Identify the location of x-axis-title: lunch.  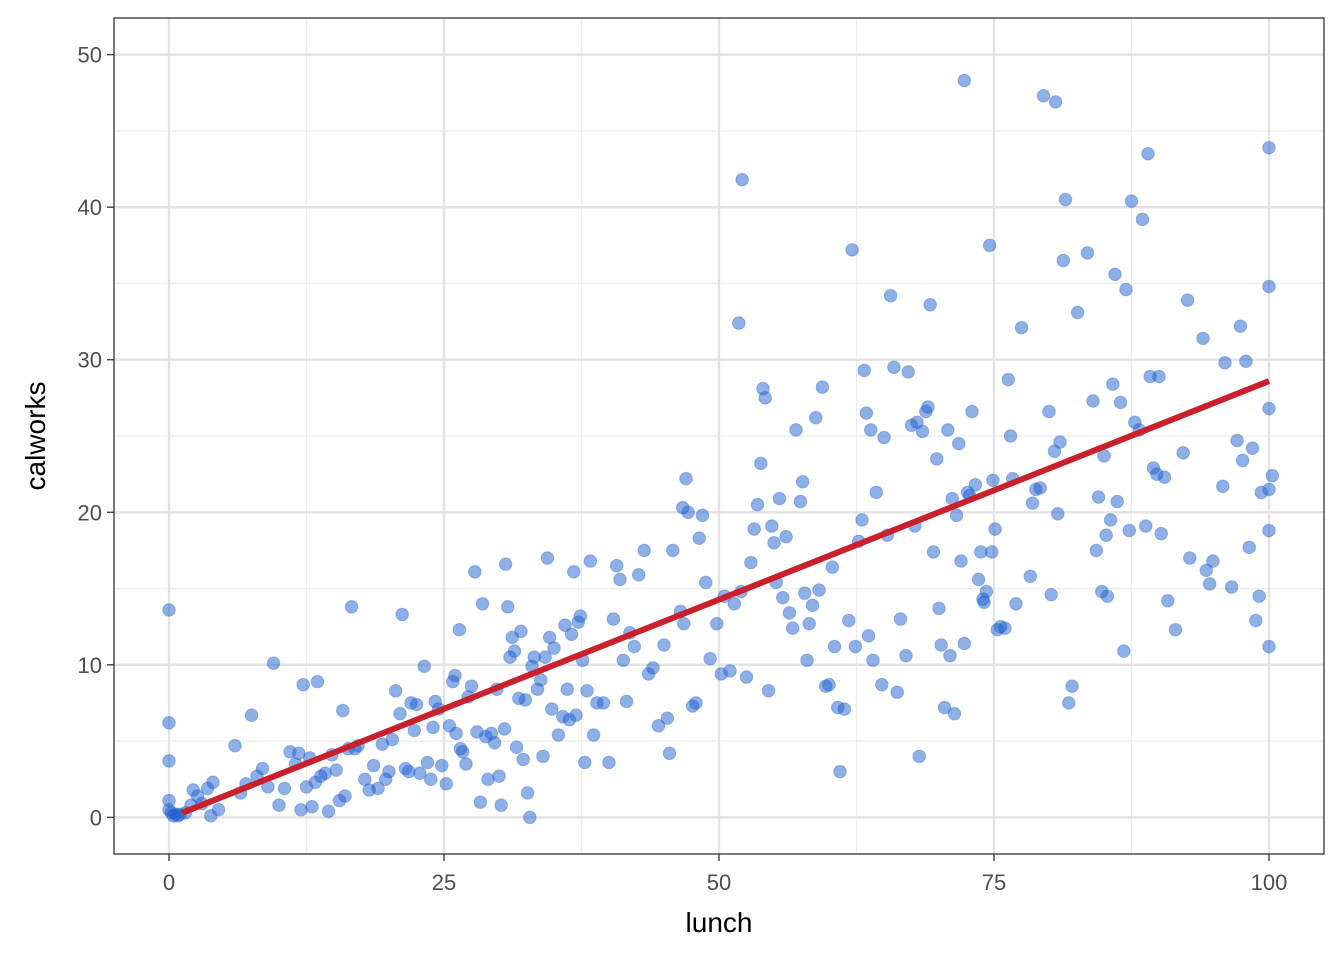
(719, 922).